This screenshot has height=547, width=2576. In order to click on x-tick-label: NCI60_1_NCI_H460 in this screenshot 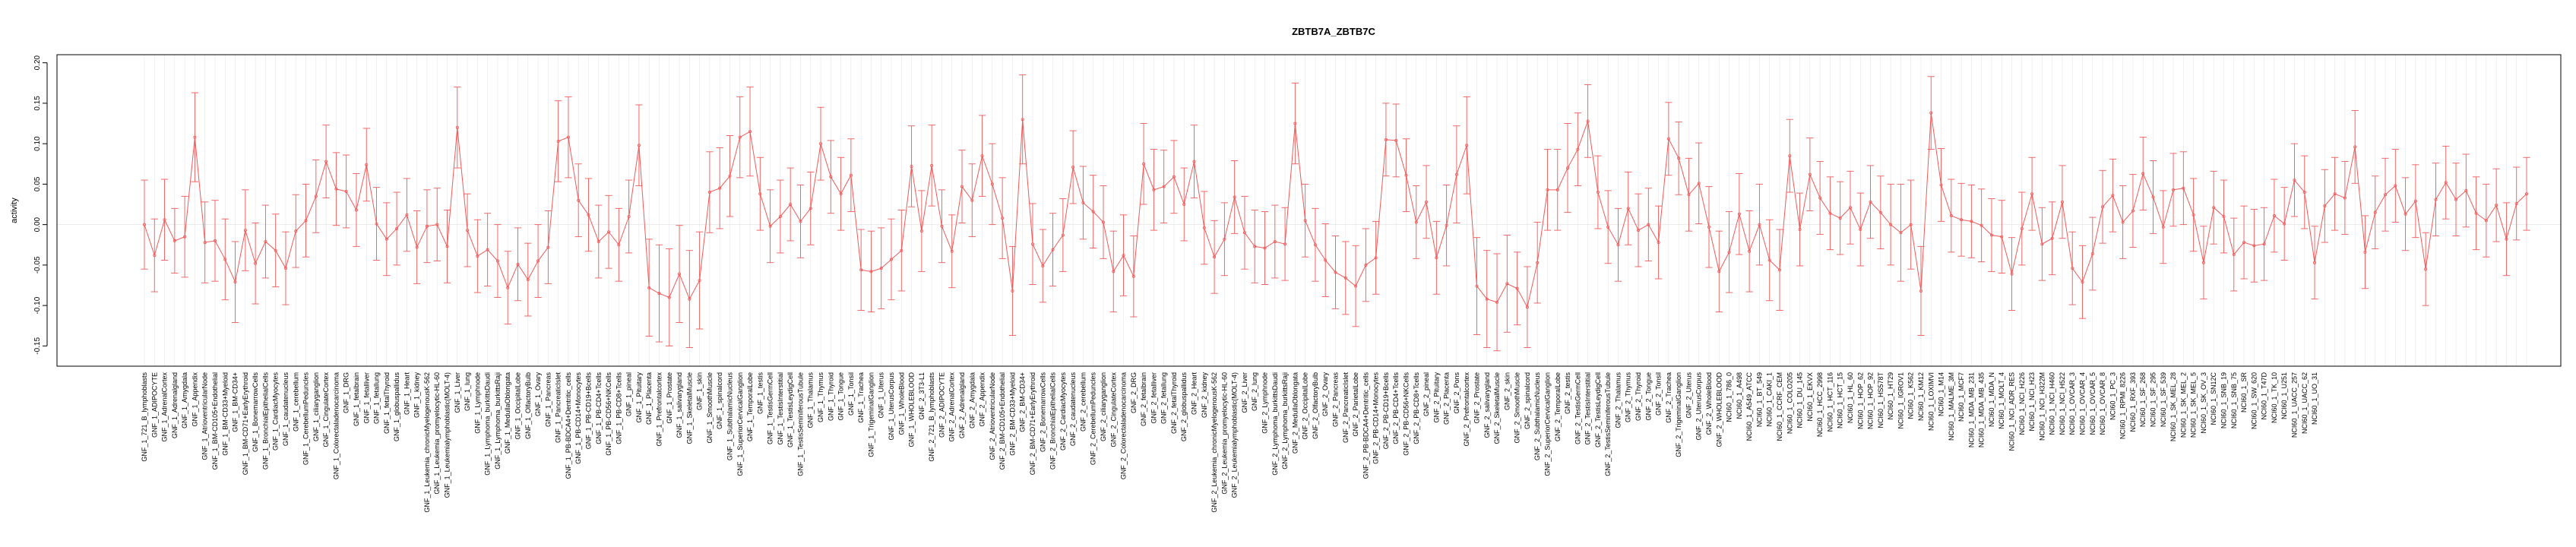, I will do `click(2052, 403)`.